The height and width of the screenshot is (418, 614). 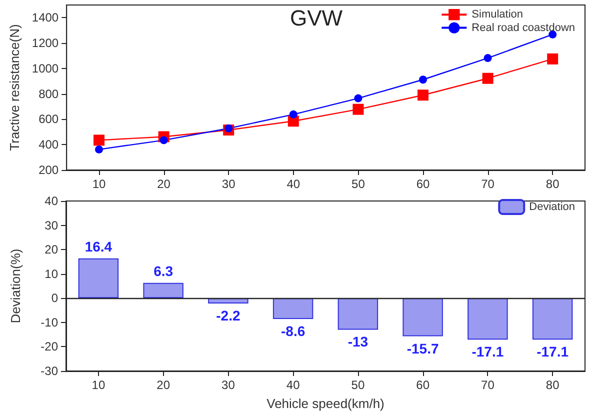 I want to click on y-tick-label: 10, so click(x=51, y=273).